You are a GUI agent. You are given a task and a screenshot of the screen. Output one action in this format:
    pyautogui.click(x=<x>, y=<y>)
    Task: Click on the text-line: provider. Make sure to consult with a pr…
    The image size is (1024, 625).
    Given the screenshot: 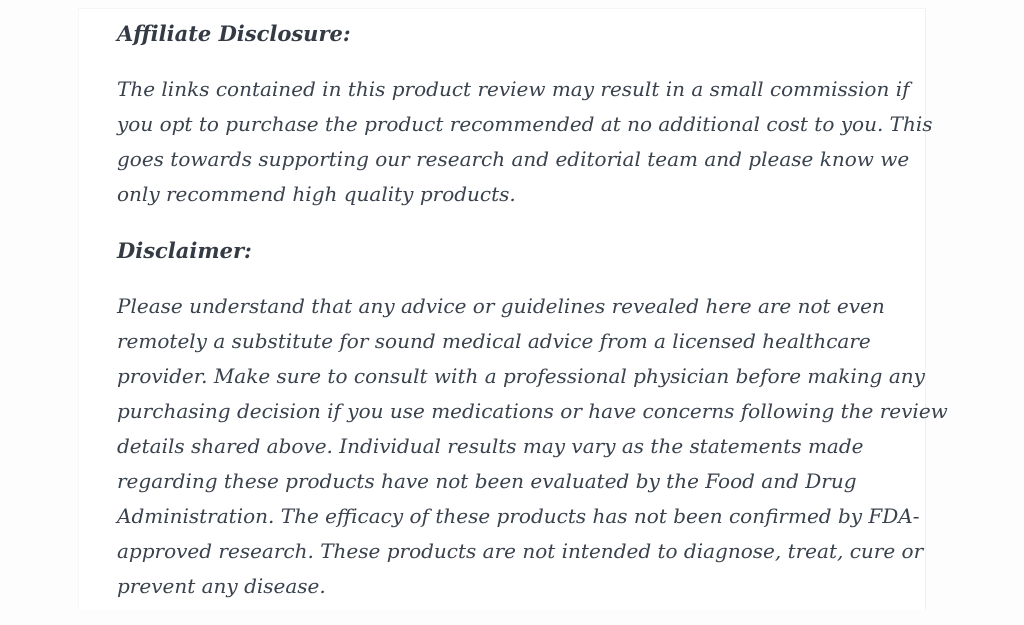 What is the action you would take?
    pyautogui.click(x=521, y=376)
    